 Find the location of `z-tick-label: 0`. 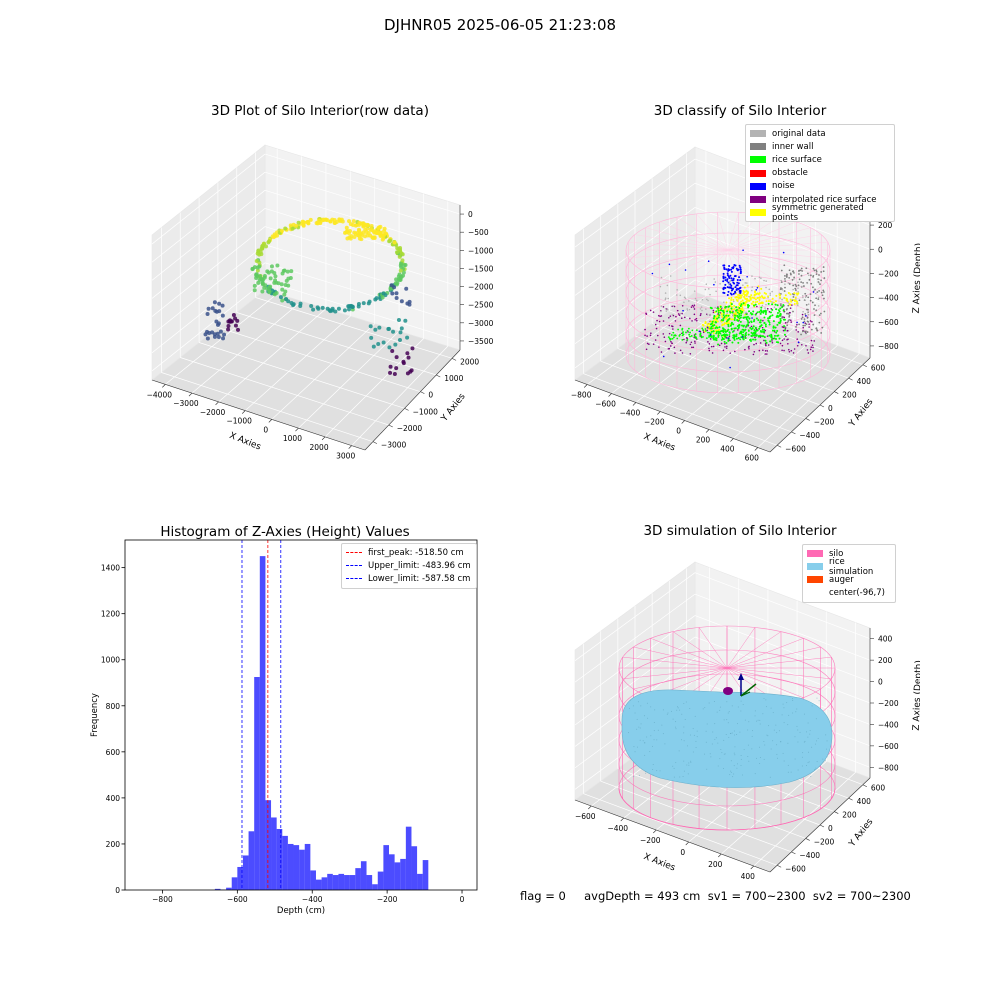

z-tick-label: 0 is located at coordinates (880, 682).